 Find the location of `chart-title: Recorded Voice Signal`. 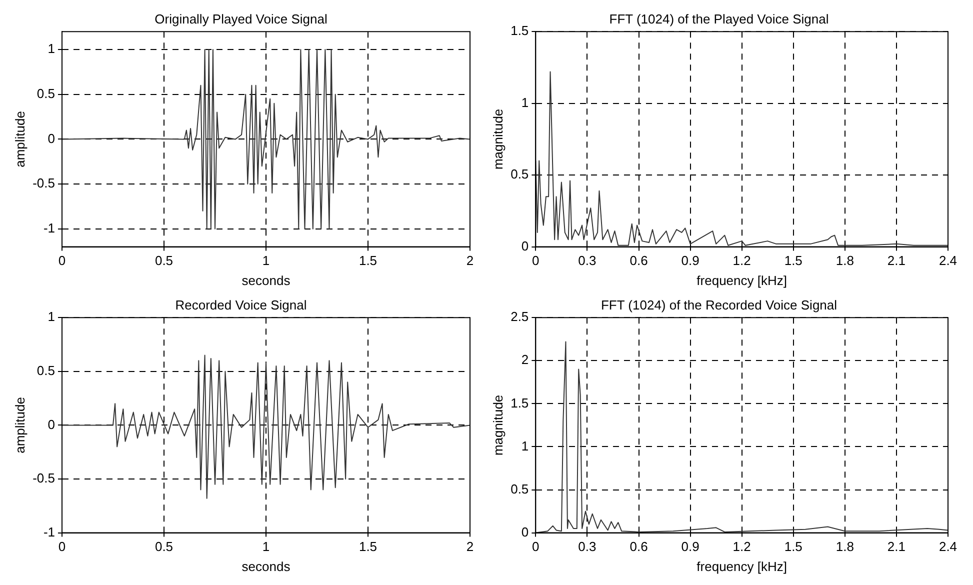

chart-title: Recorded Voice Signal is located at coordinates (241, 304).